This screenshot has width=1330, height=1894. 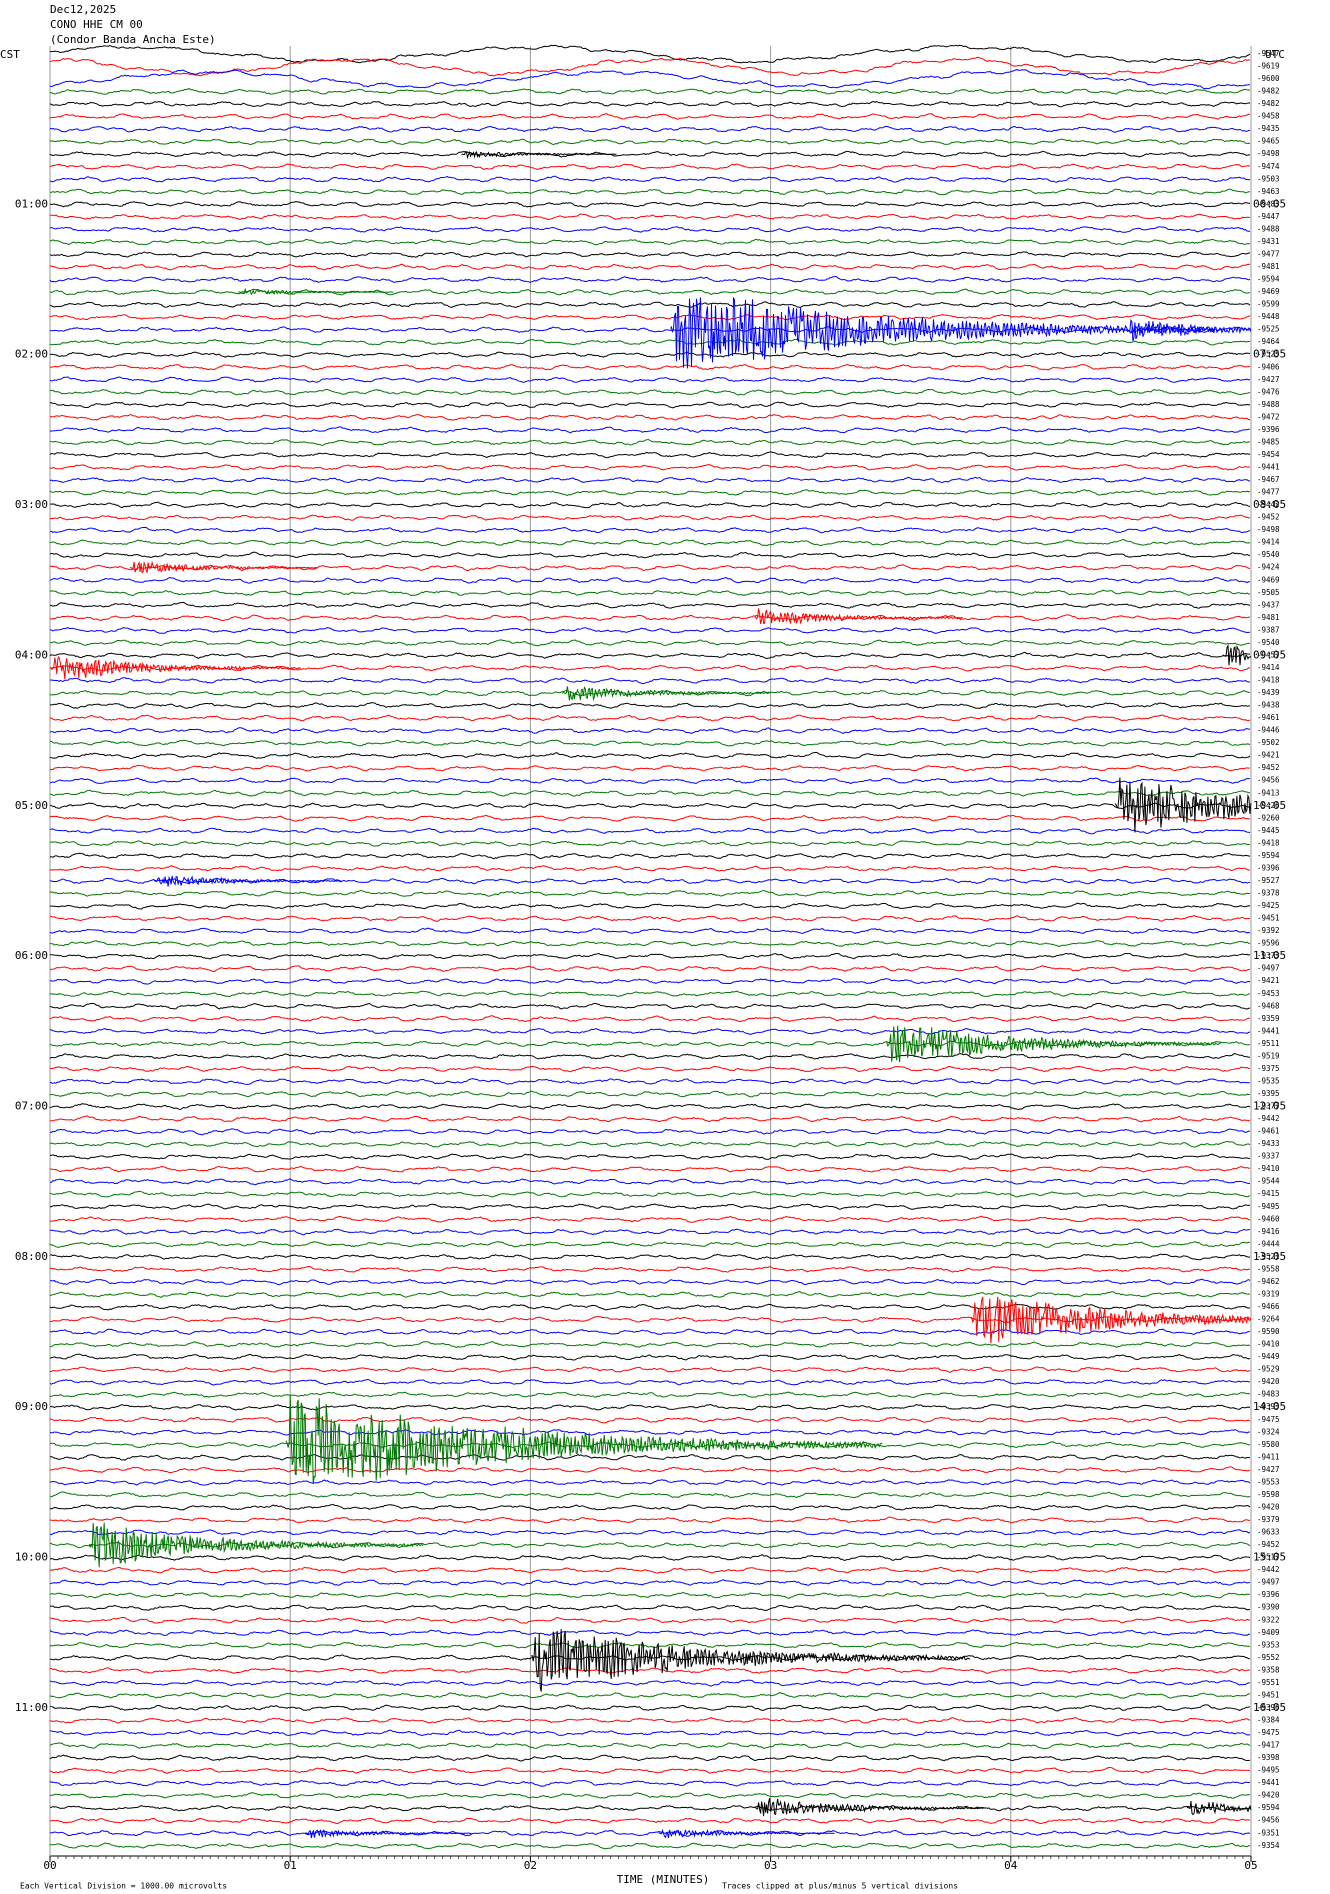 What do you see at coordinates (1268, 1030) in the screenshot?
I see `line-value: -9441` at bounding box center [1268, 1030].